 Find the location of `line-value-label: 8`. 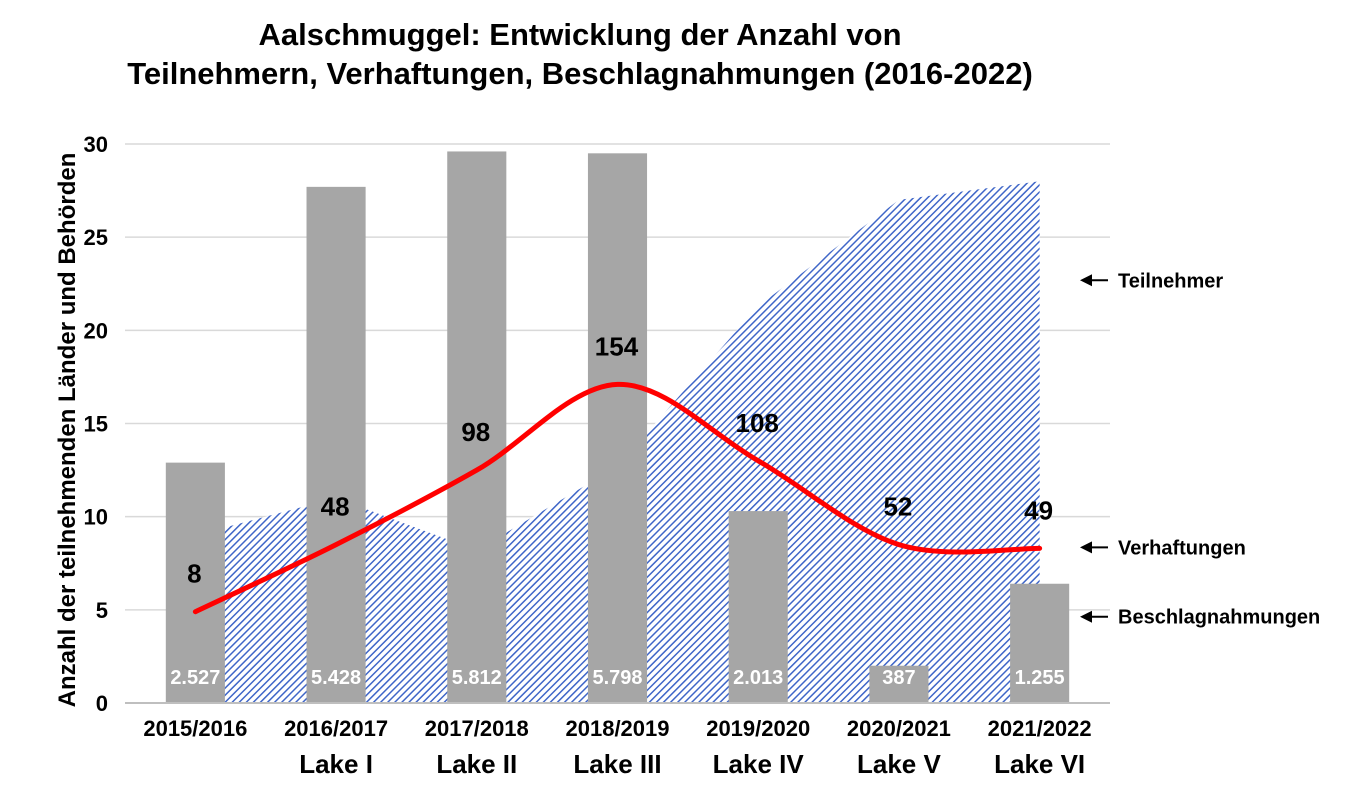

line-value-label: 8 is located at coordinates (194, 574).